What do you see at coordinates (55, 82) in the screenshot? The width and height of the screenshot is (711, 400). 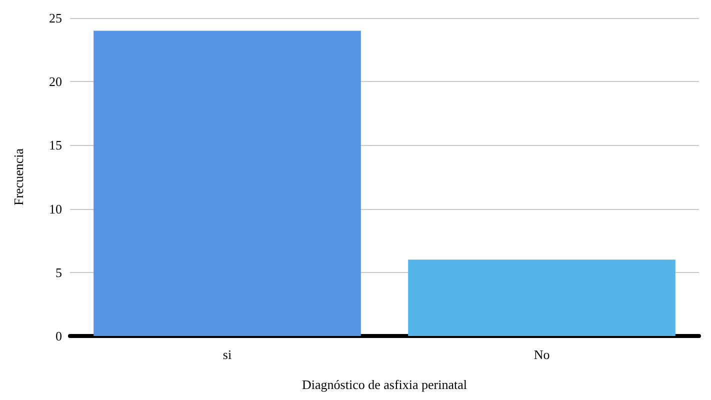 I see `y-tick-label: 20` at bounding box center [55, 82].